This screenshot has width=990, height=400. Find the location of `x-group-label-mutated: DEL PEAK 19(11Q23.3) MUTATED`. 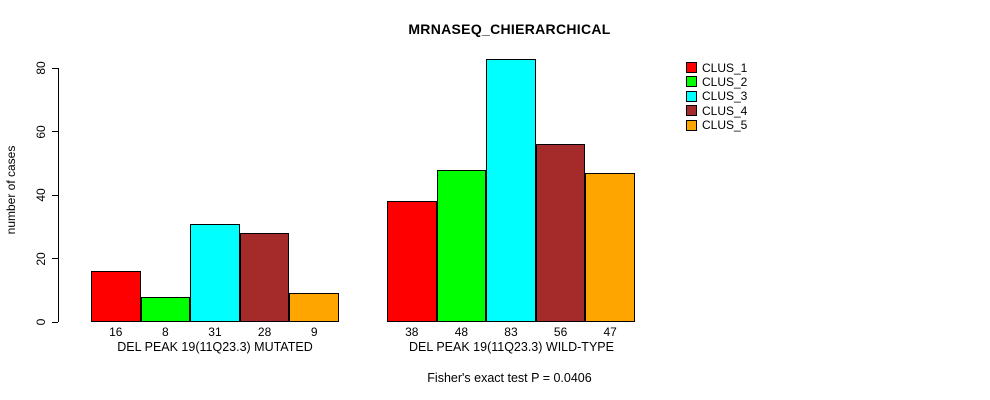

x-group-label-mutated: DEL PEAK 19(11Q23.3) MUTATED is located at coordinates (215, 347).